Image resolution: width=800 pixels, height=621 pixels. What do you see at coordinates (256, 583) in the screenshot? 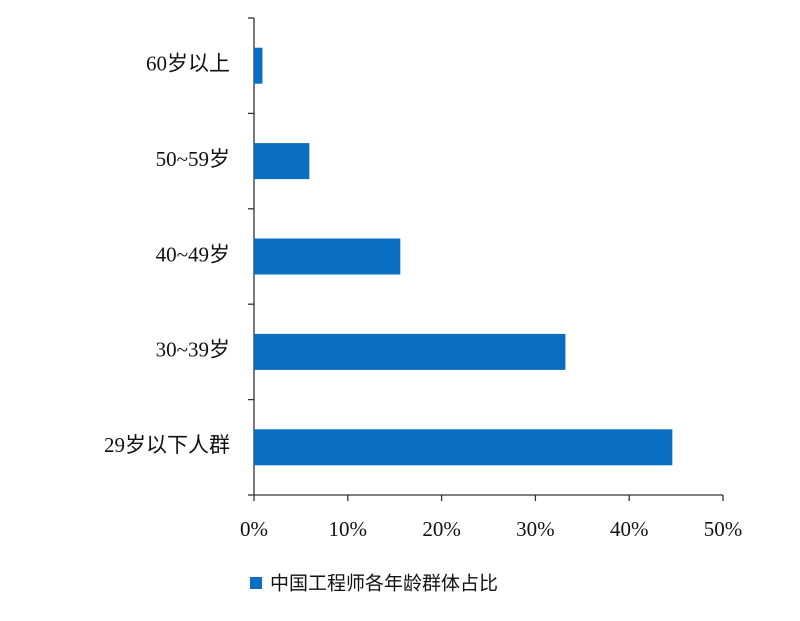
I see `legend-swatch` at bounding box center [256, 583].